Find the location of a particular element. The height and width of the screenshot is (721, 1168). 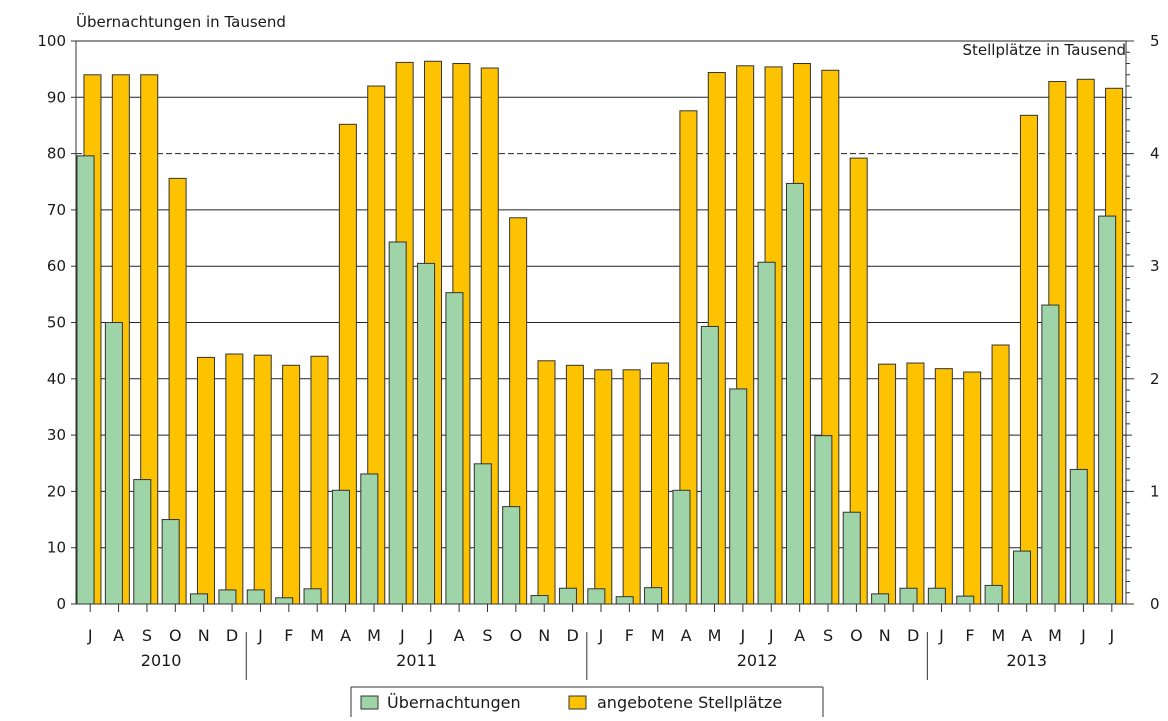

legend: Übernachtungen angebotene Stellplätze is located at coordinates (587, 701).